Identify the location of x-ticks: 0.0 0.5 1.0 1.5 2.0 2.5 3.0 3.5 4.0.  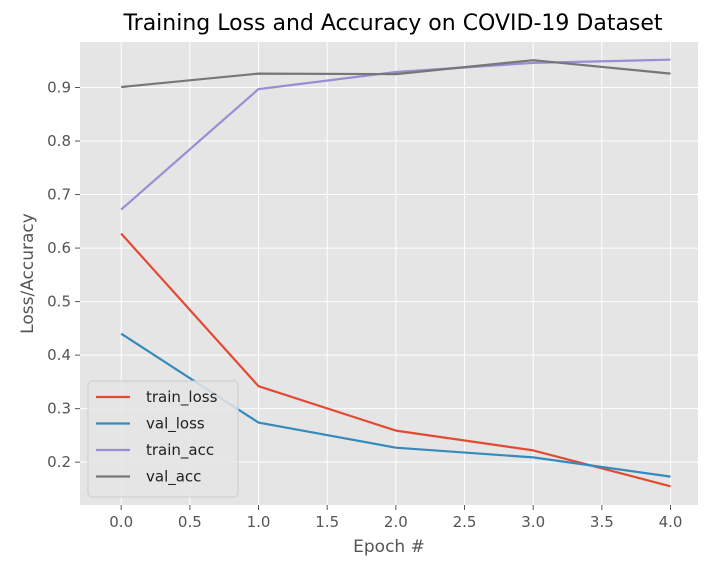
(395, 518).